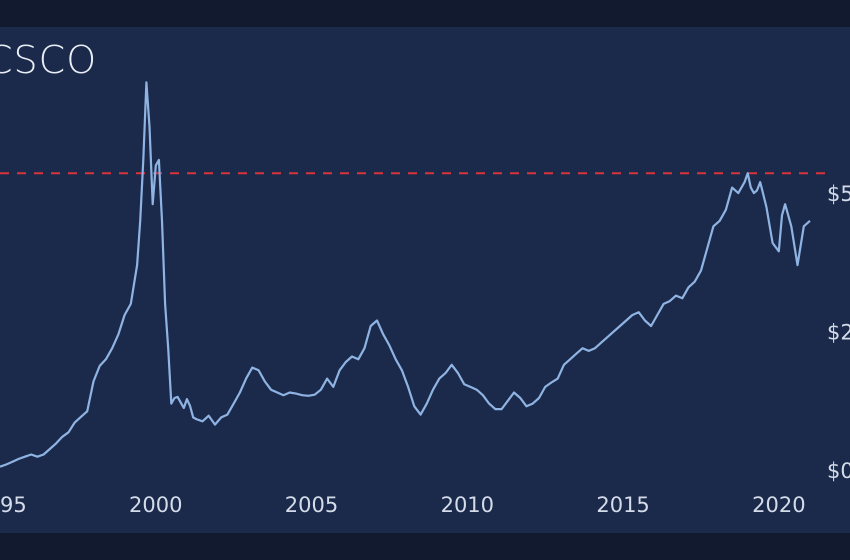 The image size is (850, 560). Describe the element at coordinates (778, 505) in the screenshot. I see `x-tick-label: 2020` at that location.